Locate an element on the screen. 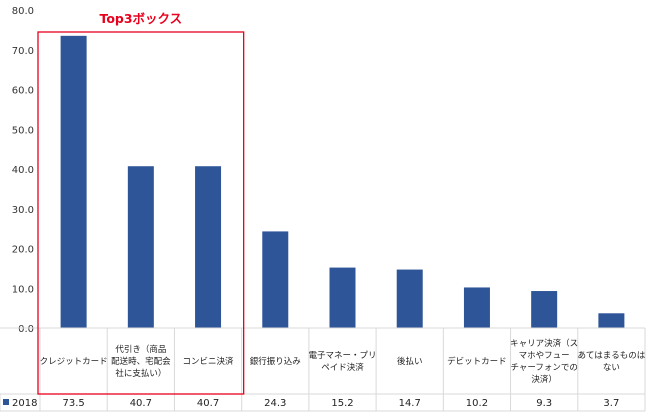  legend-label: 2018 is located at coordinates (24, 403).